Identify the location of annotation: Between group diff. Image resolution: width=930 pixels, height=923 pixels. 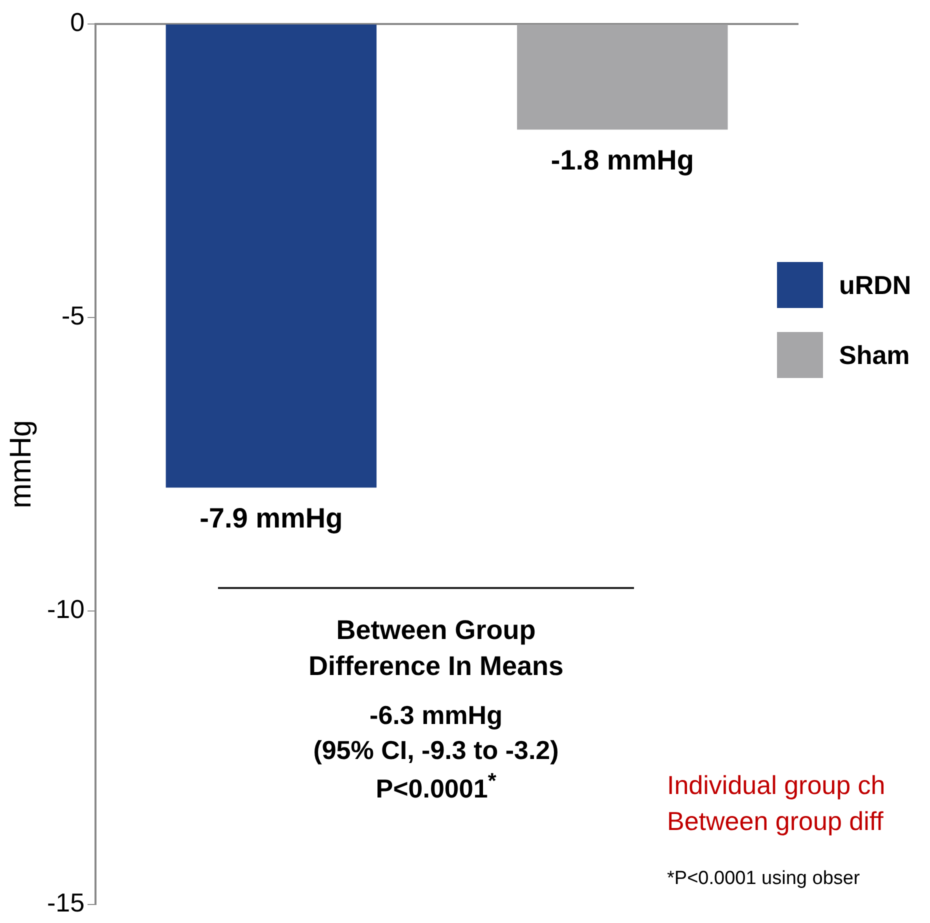
(775, 821).